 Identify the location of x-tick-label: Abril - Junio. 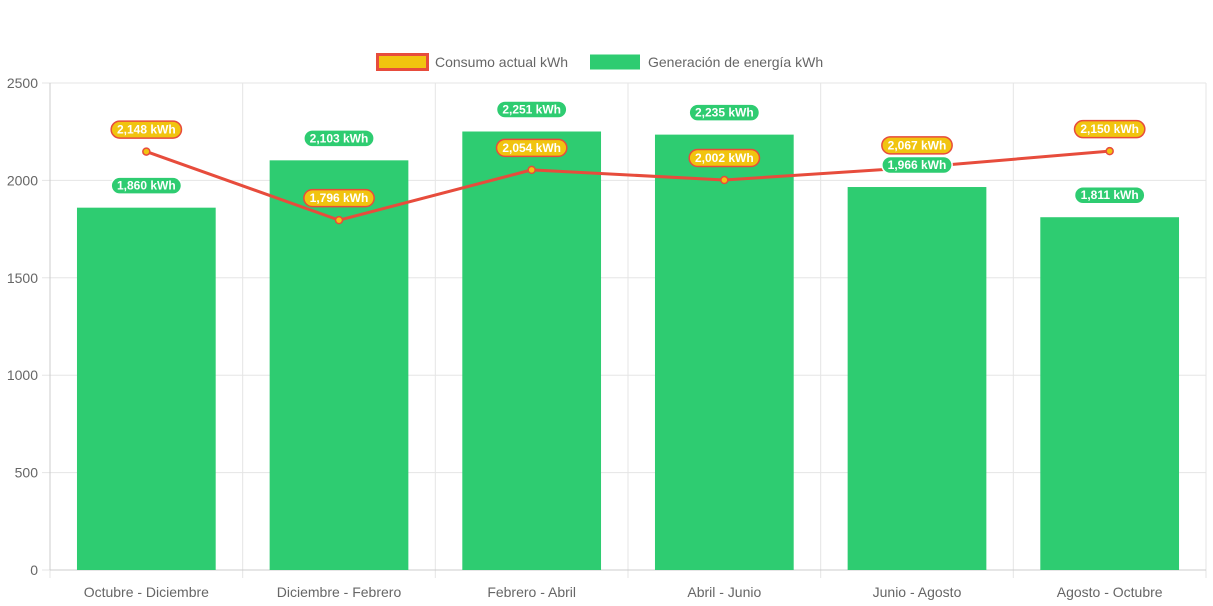
(724, 592).